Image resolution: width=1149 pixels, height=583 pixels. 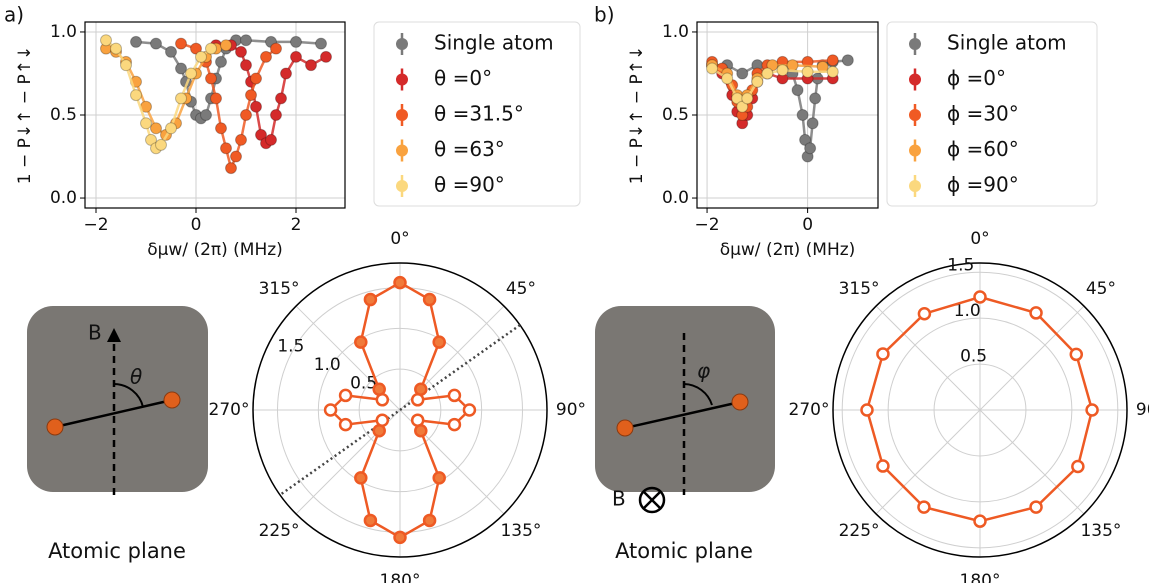 I want to click on theta-tick-label: 45°, so click(x=521, y=289).